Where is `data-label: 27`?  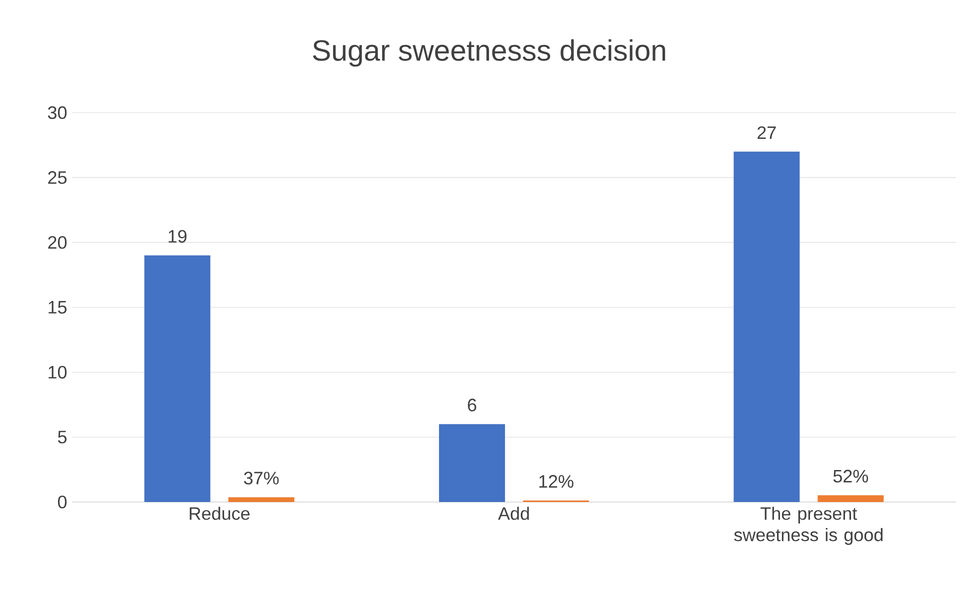
data-label: 27 is located at coordinates (767, 132).